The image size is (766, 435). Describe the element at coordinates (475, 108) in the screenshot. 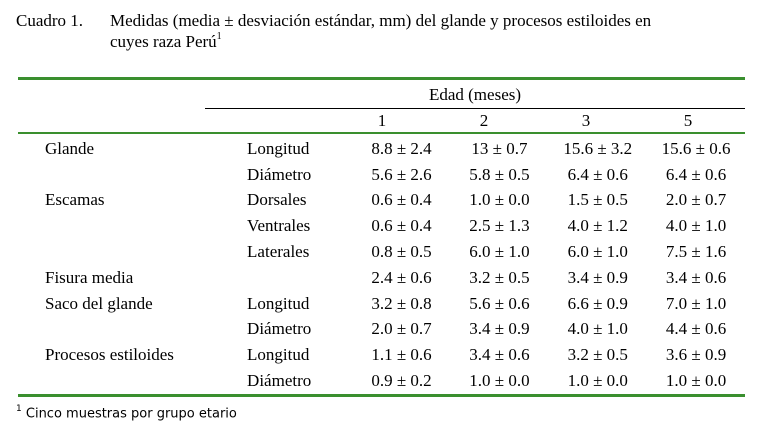

I see `spanner-underline` at that location.